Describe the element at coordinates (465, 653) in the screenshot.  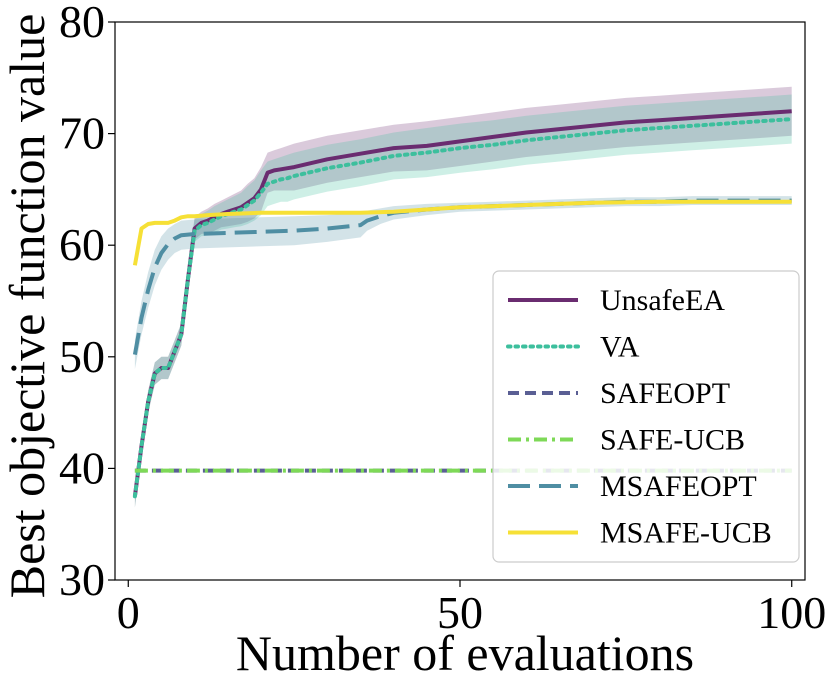
I see `x-axis-title: Number of evaluations` at that location.